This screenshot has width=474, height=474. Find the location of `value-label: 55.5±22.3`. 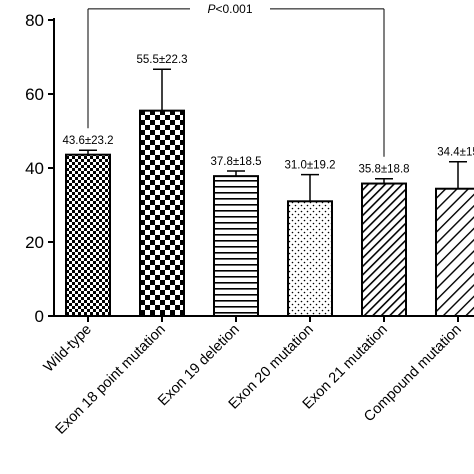

value-label: 55.5±22.3 is located at coordinates (161, 60).